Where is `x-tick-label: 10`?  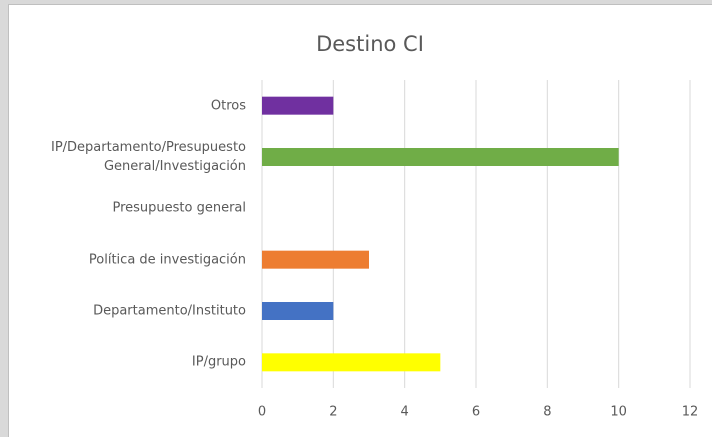 x-tick-label: 10 is located at coordinates (618, 412).